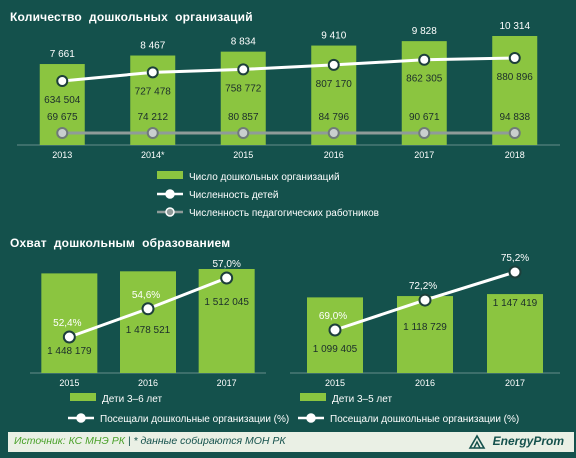 The height and width of the screenshot is (458, 576). I want to click on energyprom-logo-icon, so click(477, 441).